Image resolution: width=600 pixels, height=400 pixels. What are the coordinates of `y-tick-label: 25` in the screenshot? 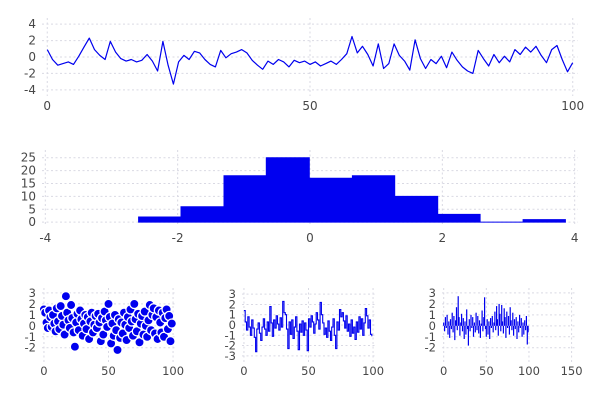 It's located at (28, 158).